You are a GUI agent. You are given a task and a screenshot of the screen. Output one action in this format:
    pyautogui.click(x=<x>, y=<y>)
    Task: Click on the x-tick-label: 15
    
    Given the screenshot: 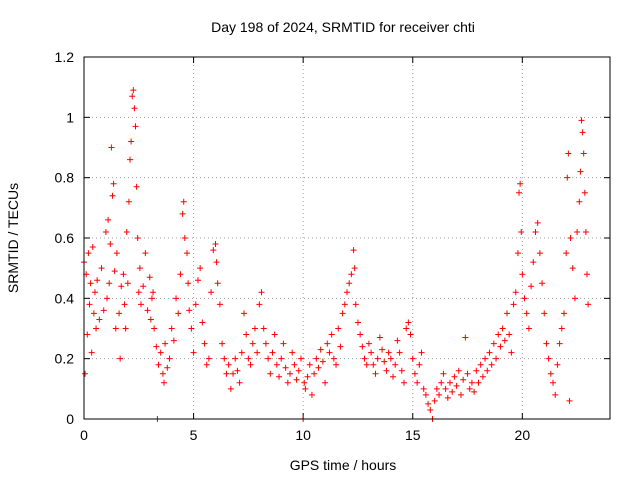 What is the action you would take?
    pyautogui.click(x=413, y=435)
    